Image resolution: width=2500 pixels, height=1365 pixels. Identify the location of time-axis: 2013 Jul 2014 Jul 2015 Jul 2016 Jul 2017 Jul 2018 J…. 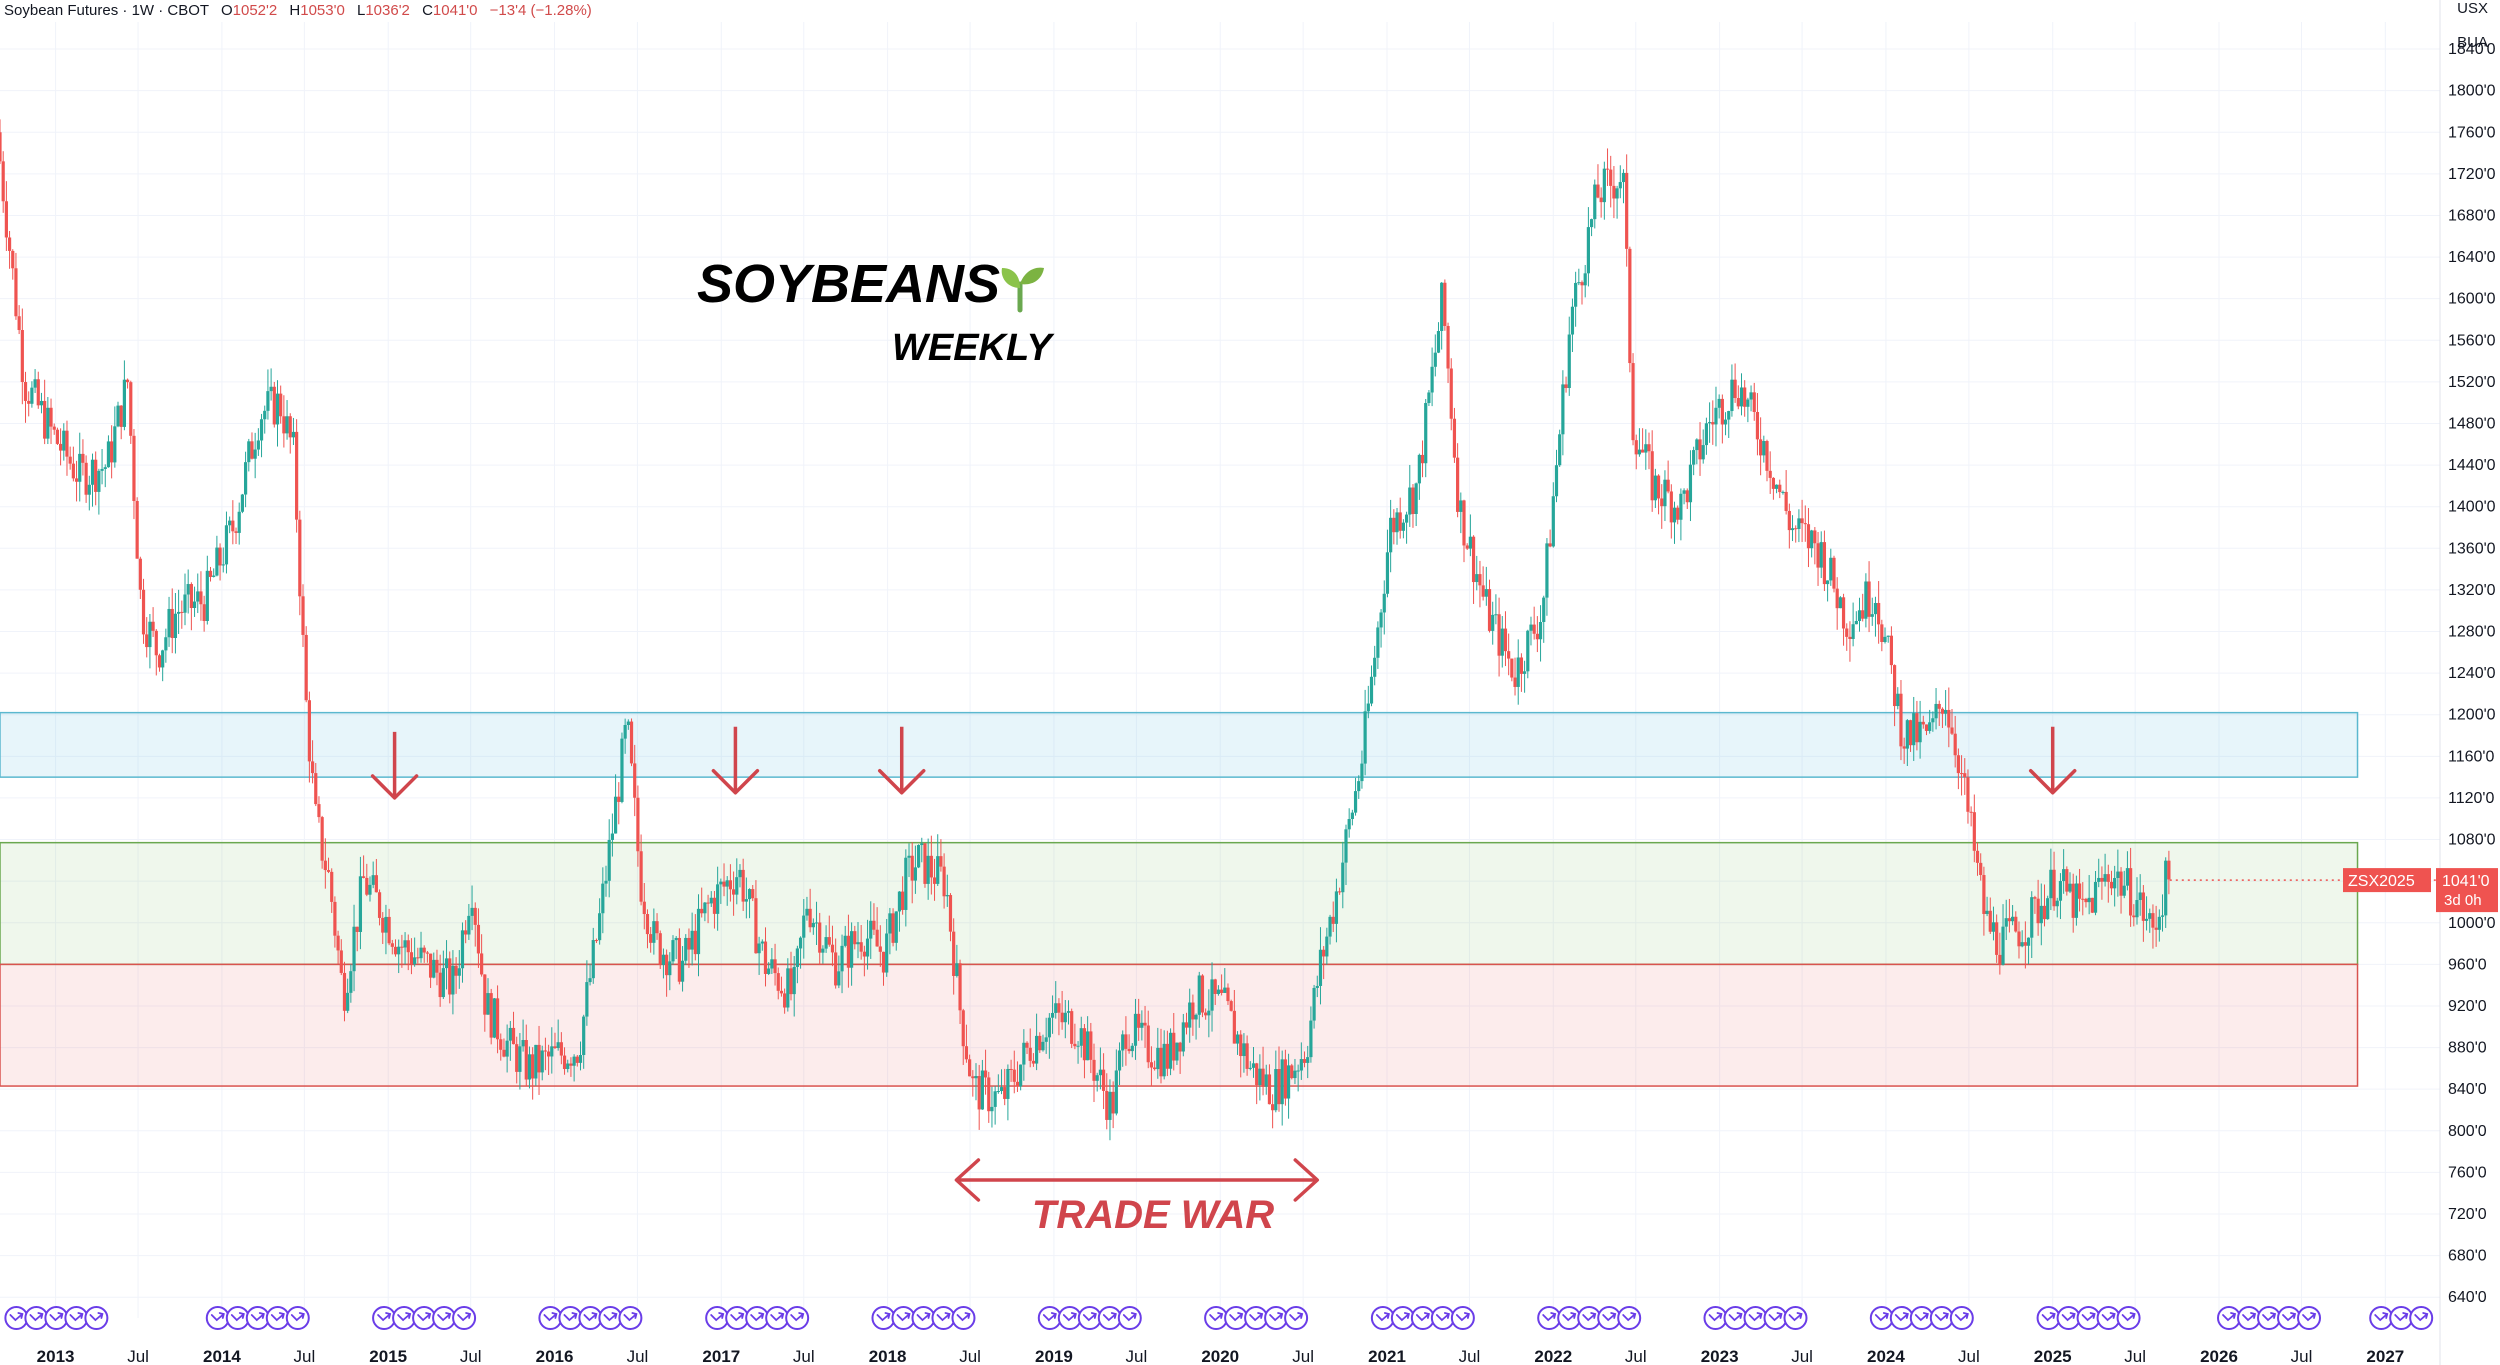
(1221, 1356).